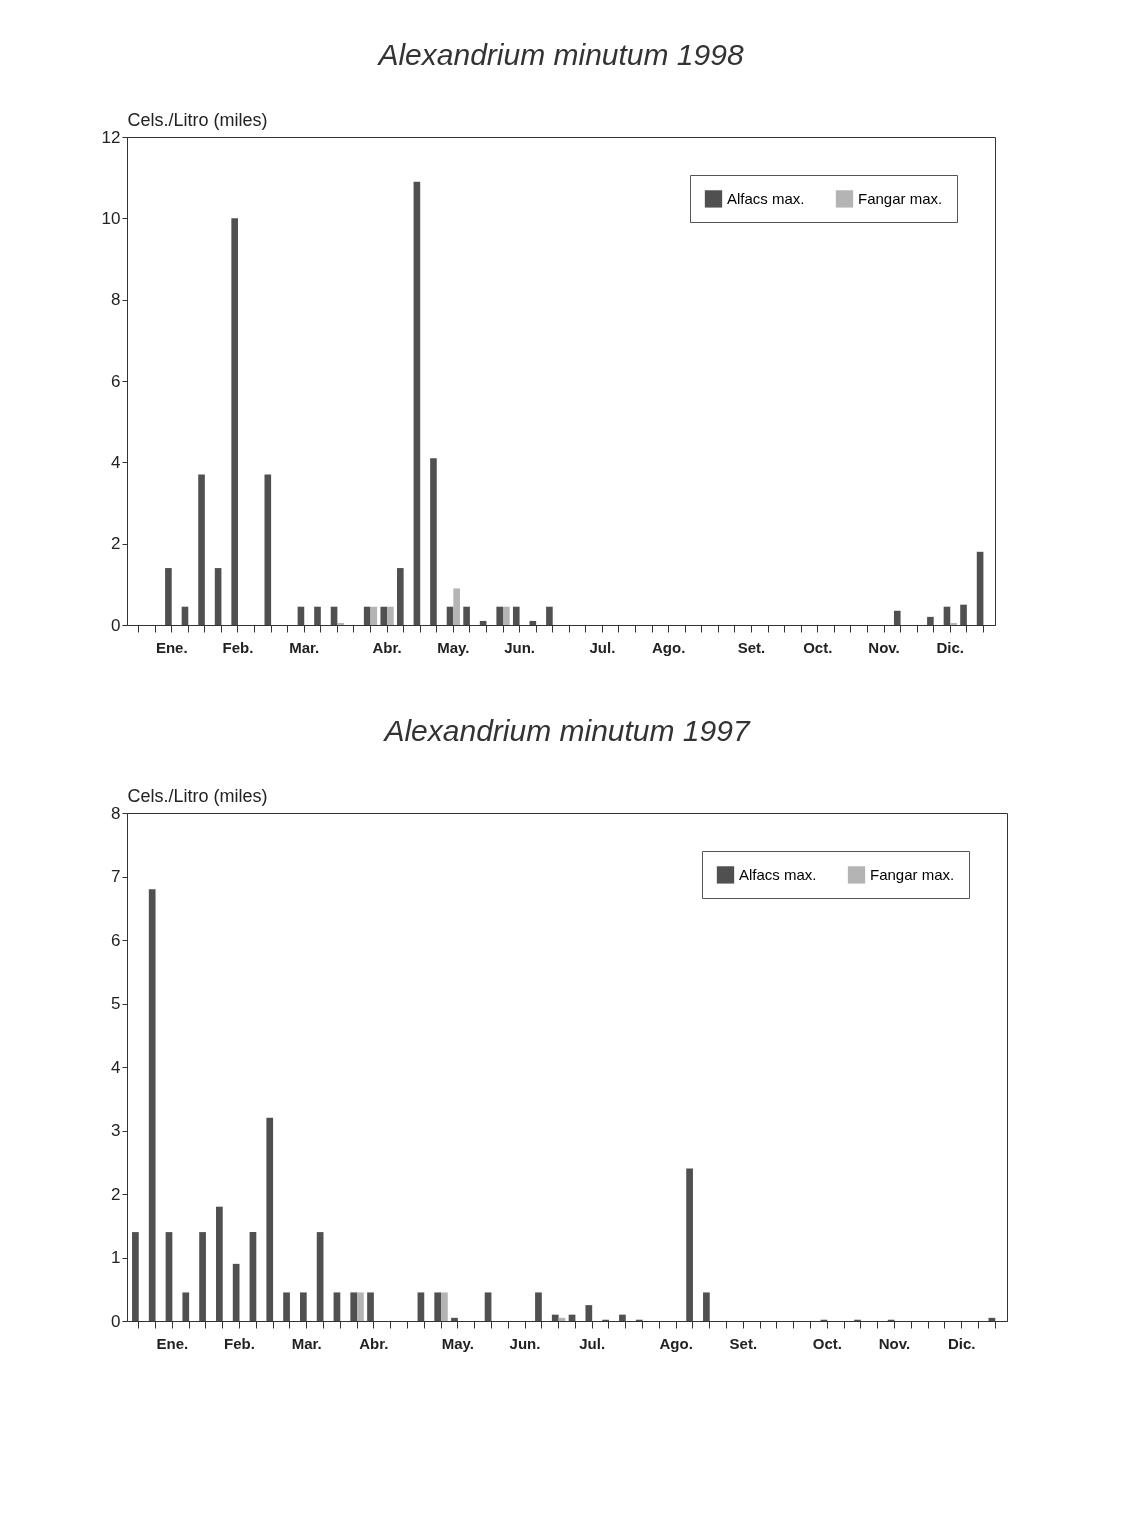 The height and width of the screenshot is (1523, 1126). What do you see at coordinates (116, 1003) in the screenshot?
I see `y-tick-label: 5` at bounding box center [116, 1003].